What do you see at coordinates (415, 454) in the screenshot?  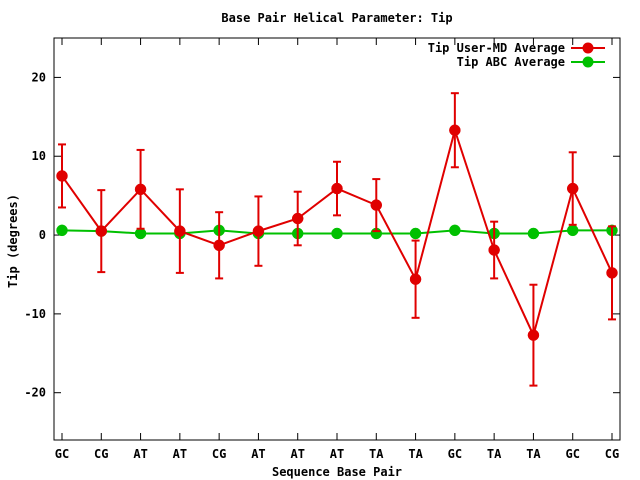 I see `x-tick-label-9: TA` at bounding box center [415, 454].